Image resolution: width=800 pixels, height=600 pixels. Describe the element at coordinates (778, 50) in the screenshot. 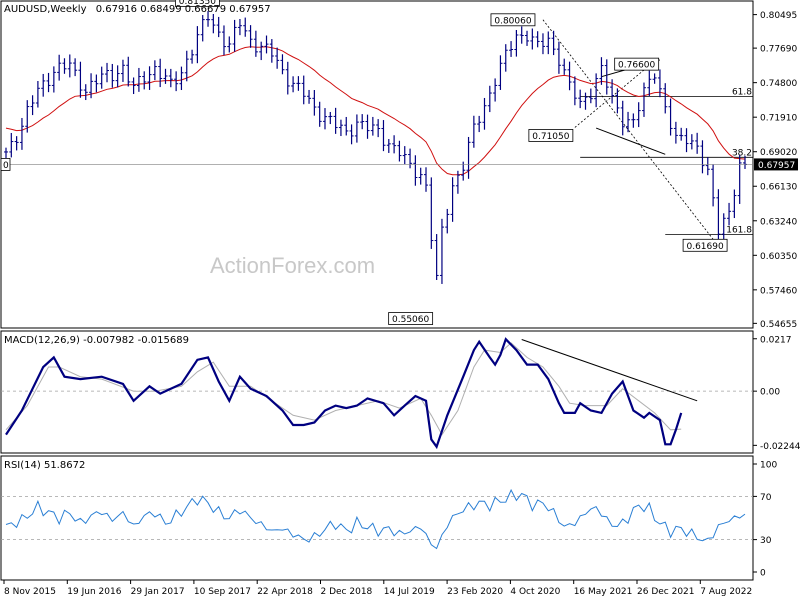

I see `price-tick-label: 0.77690` at that location.